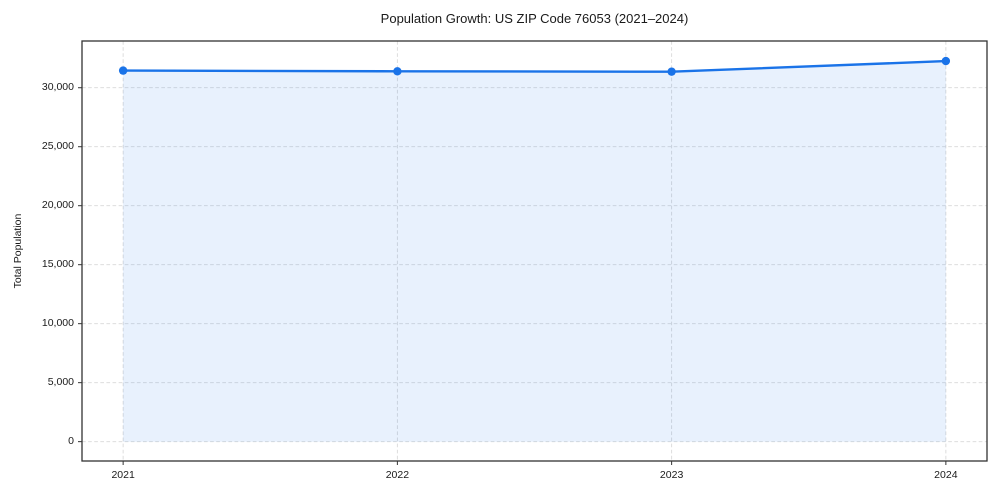  What do you see at coordinates (57, 264) in the screenshot?
I see `y-tick-label: 15,000` at bounding box center [57, 264].